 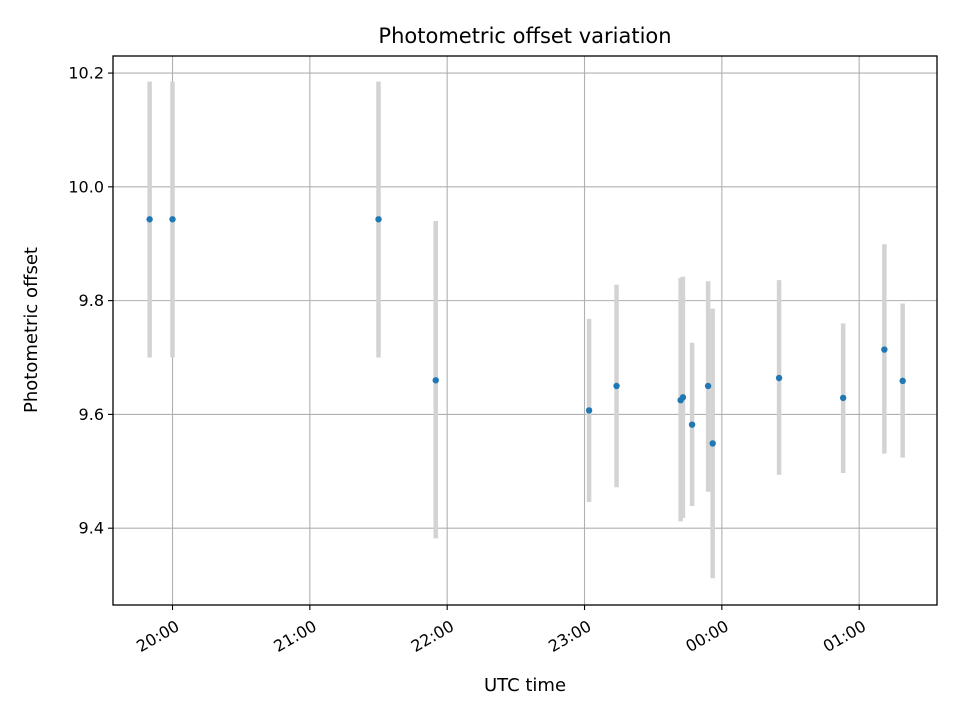 What do you see at coordinates (524, 36) in the screenshot?
I see `chart-title: Photometric offset variation` at bounding box center [524, 36].